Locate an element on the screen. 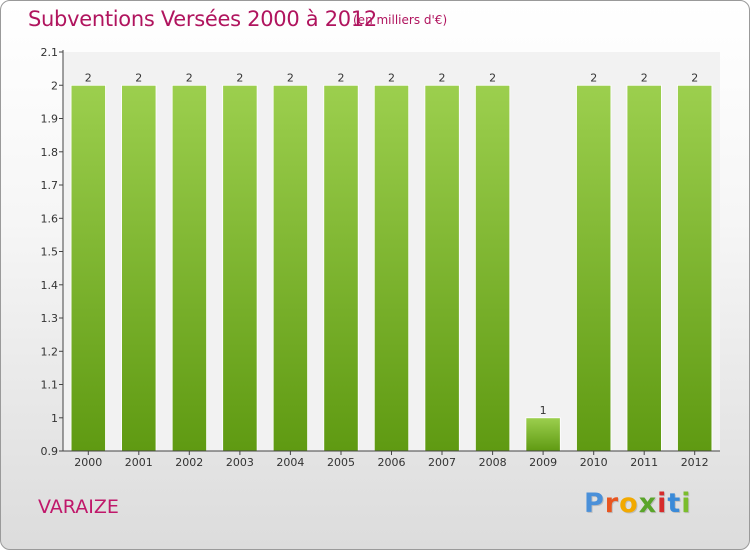 This screenshot has height=550, width=750. x-tick-label-2007: 2007 is located at coordinates (442, 462).